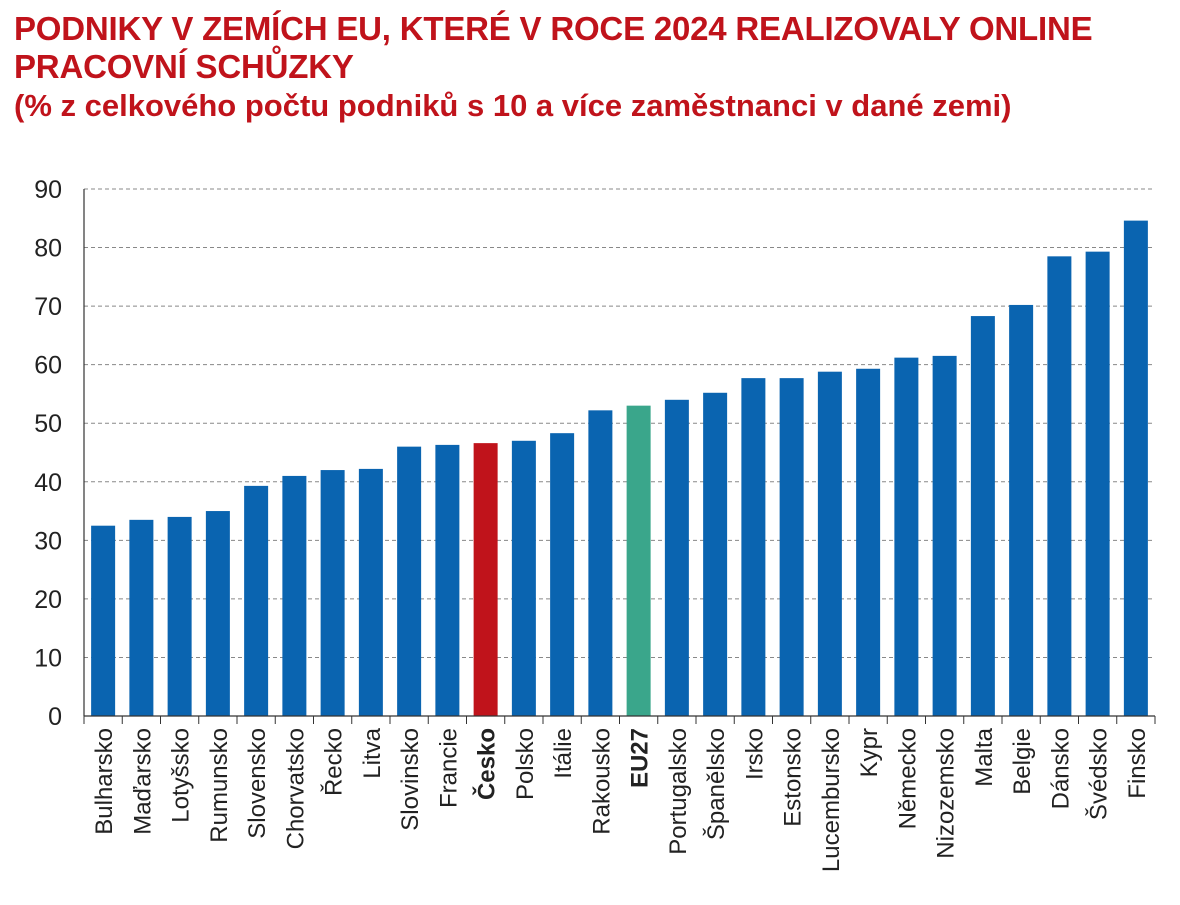  I want to click on bar-slovensko, so click(256, 600).